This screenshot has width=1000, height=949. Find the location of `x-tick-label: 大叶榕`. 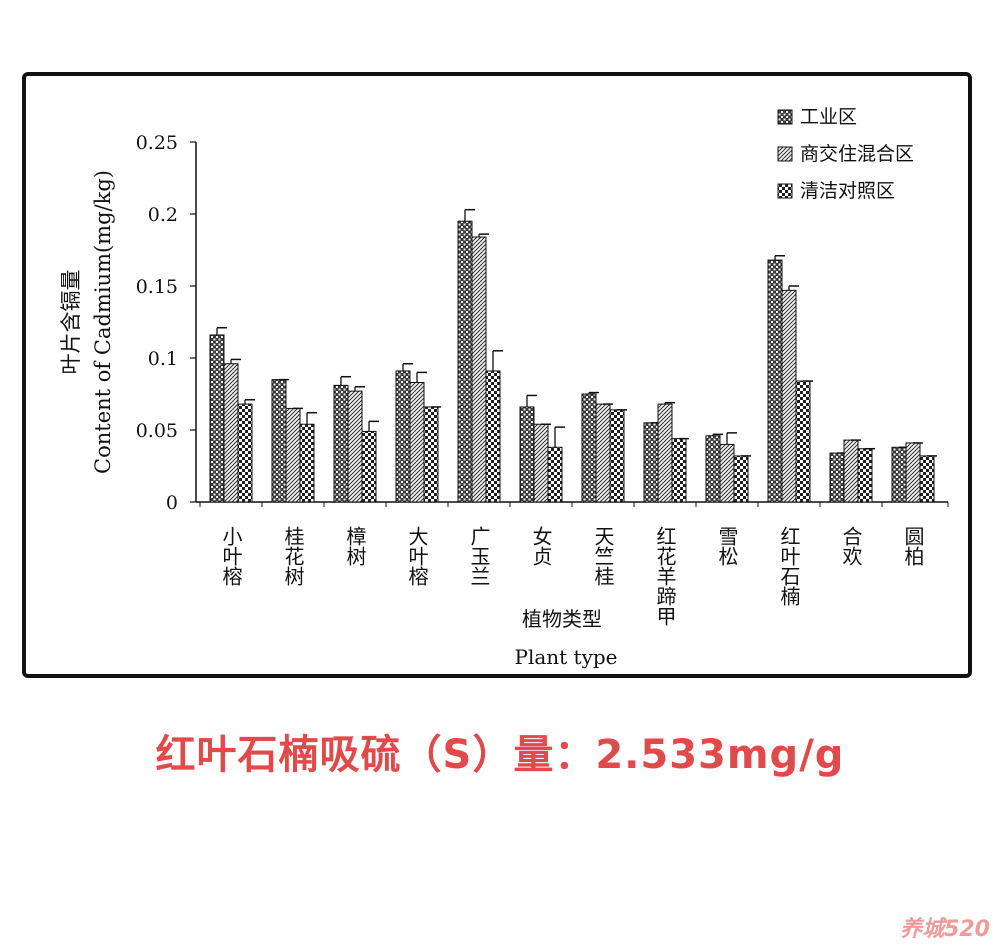

x-tick-label: 大叶榕 is located at coordinates (417, 556).